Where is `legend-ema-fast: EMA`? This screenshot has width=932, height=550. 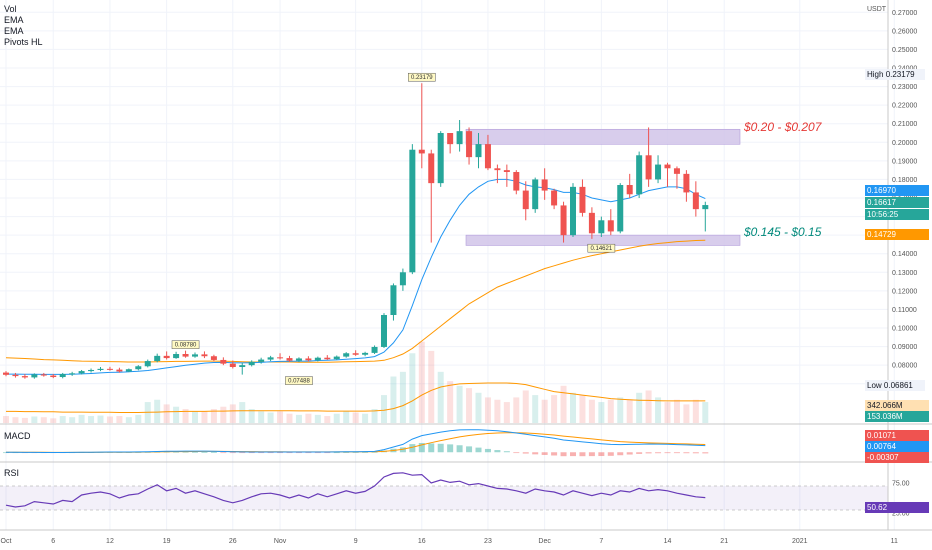
legend-ema-fast: EMA is located at coordinates (14, 20).